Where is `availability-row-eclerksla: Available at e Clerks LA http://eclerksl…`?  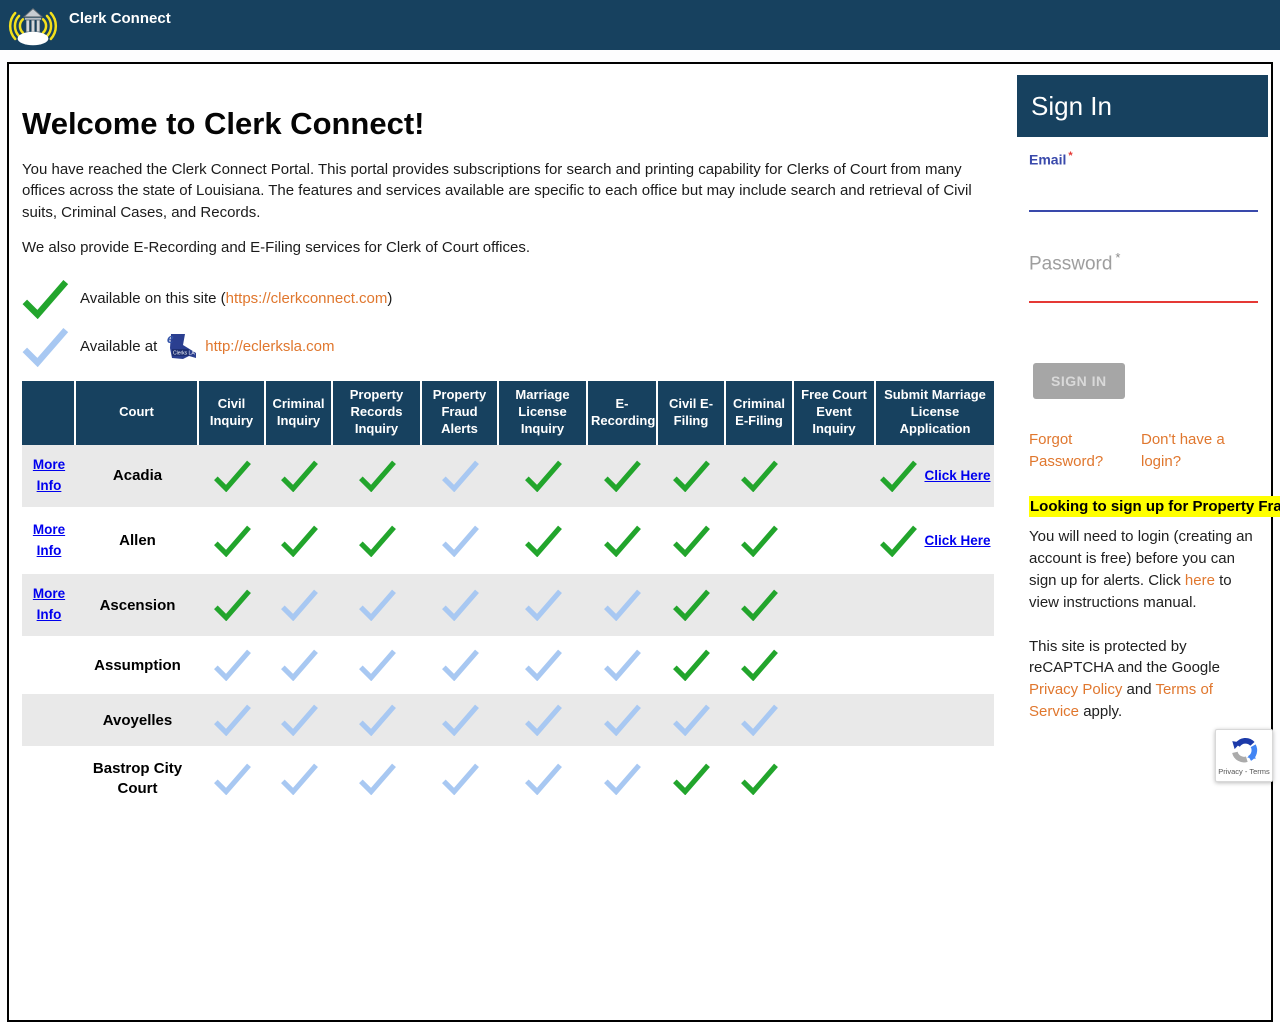
availability-row-eclerksla: Available at e Clerks LA http://eclerksl… is located at coordinates (516, 347).